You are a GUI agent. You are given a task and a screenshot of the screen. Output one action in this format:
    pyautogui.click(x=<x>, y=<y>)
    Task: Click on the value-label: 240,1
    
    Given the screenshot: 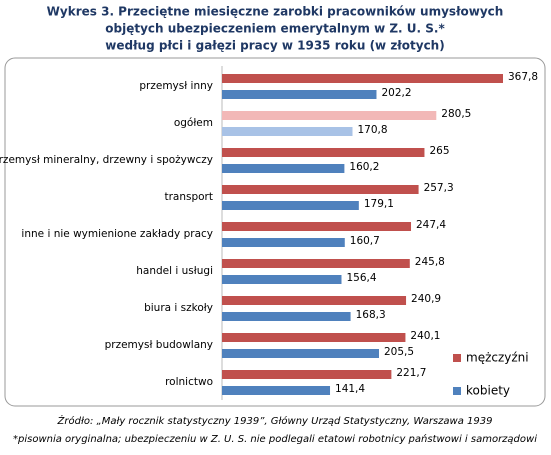 What is the action you would take?
    pyautogui.click(x=425, y=336)
    